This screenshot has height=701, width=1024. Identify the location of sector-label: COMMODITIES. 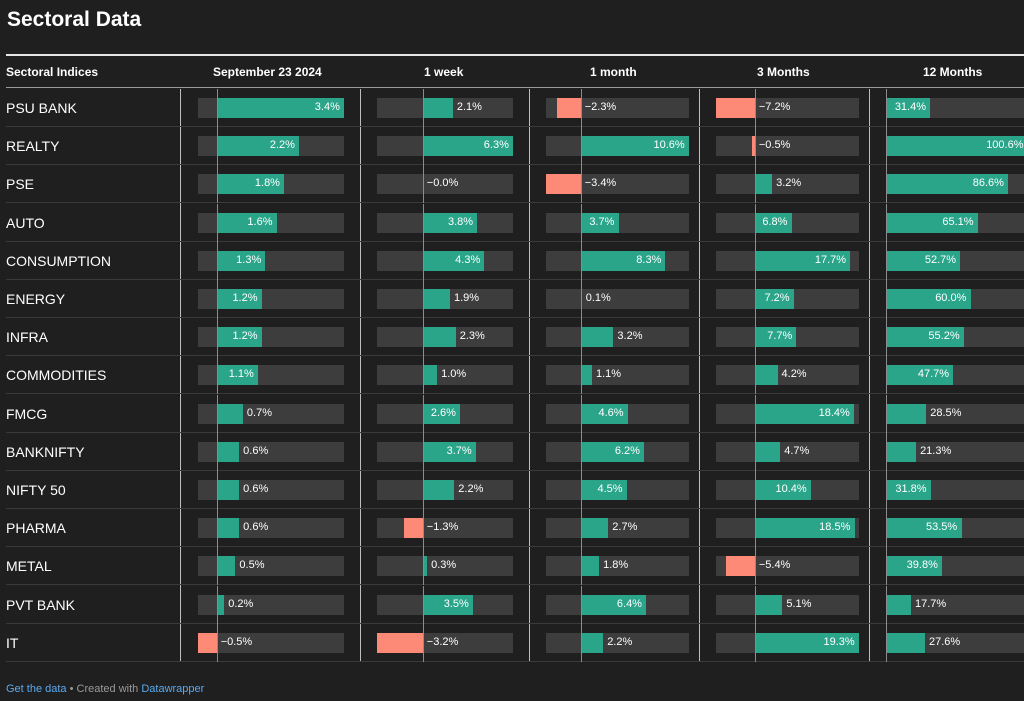
(56, 375).